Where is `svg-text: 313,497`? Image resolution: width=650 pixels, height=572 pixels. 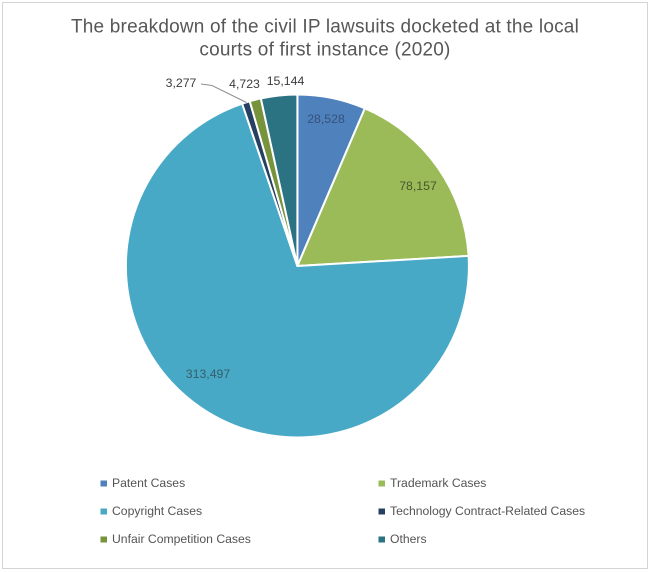 svg-text: 313,497 is located at coordinates (208, 374).